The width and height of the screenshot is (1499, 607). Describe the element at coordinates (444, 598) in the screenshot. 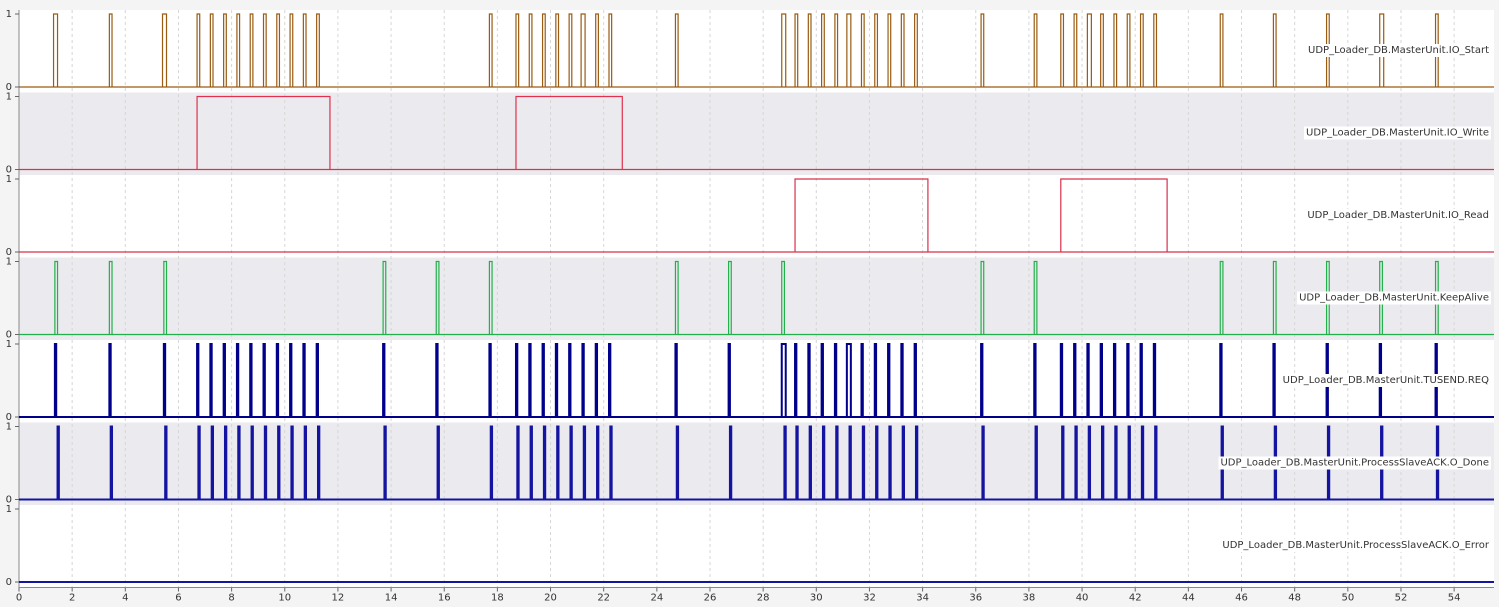

I see `x-tick-label: 16` at that location.